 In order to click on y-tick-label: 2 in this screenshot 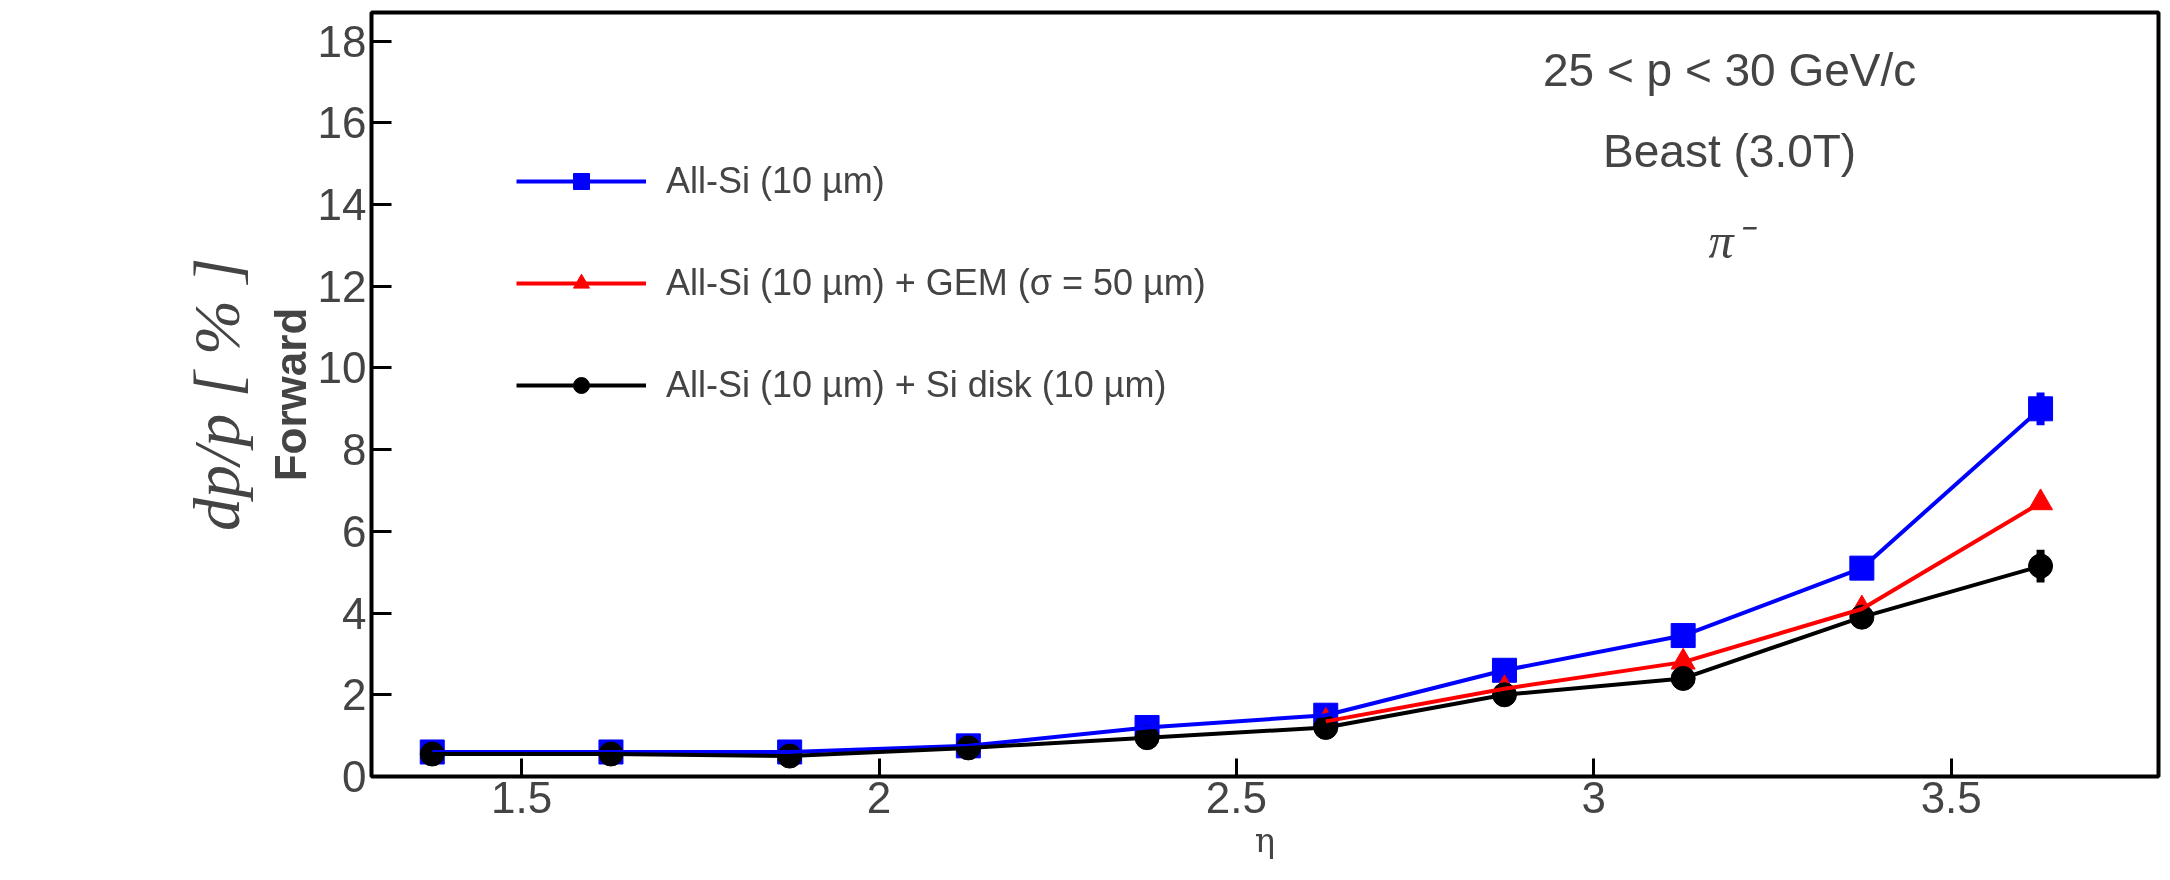, I will do `click(354, 695)`.